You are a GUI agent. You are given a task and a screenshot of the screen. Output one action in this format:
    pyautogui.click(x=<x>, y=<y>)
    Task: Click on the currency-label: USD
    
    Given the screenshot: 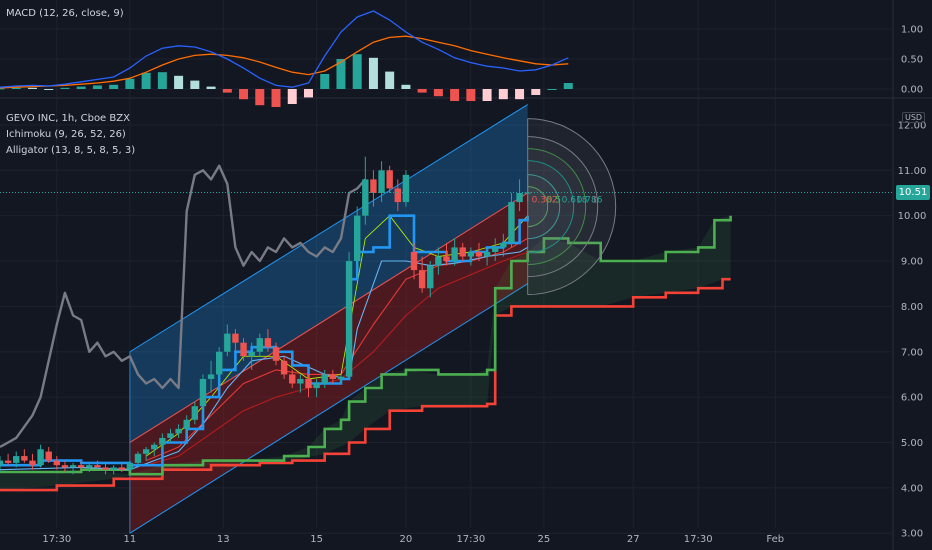 What is the action you would take?
    pyautogui.click(x=914, y=117)
    